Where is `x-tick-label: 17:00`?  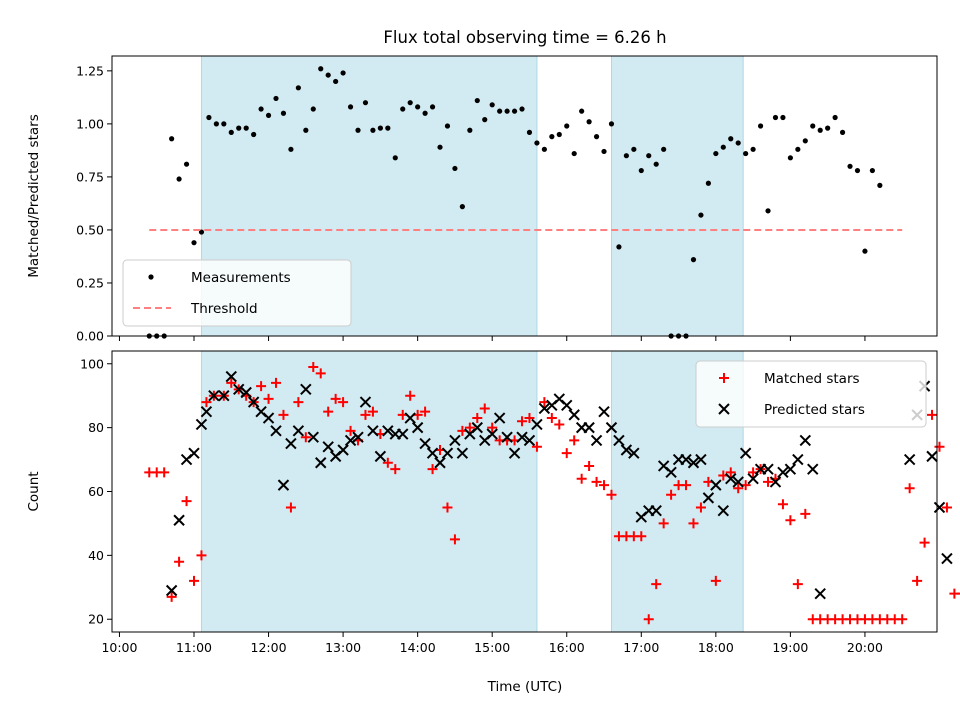 x-tick-label: 17:00 is located at coordinates (641, 647).